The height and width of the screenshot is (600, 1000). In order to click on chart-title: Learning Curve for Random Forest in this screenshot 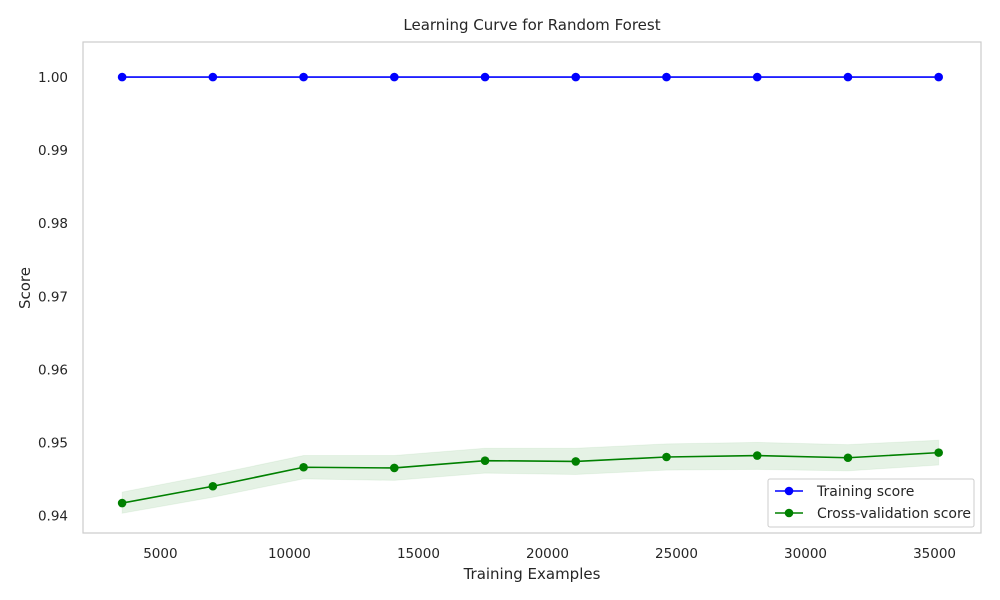, I will do `click(531, 25)`.